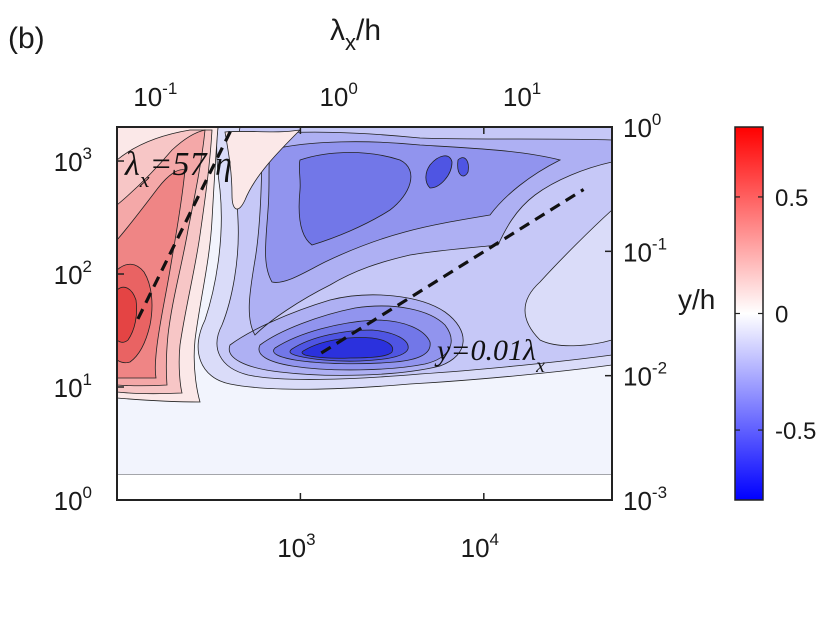 The image size is (830, 623). I want to click on y-right-tick-label-0: 10⁻³, so click(645, 499).